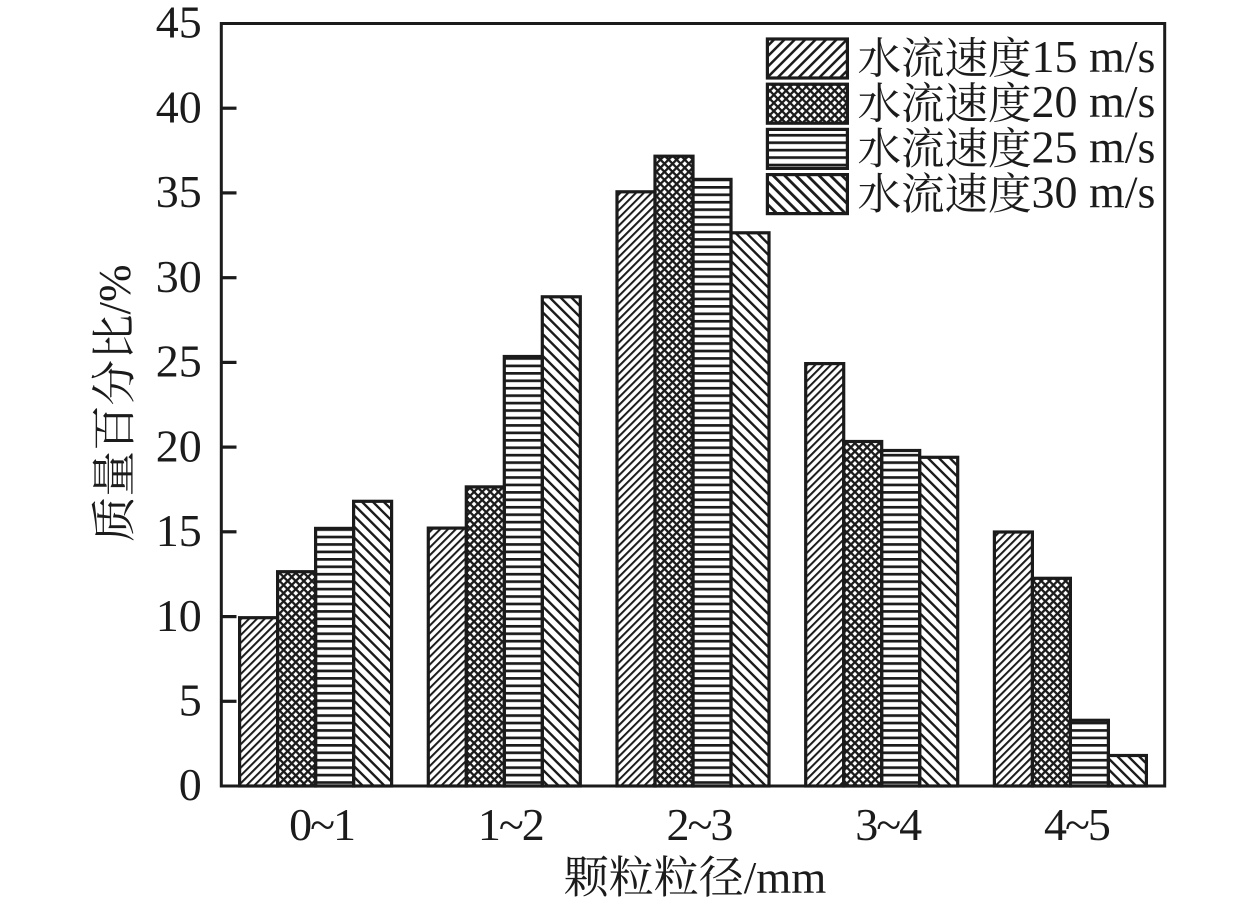 Image resolution: width=1259 pixels, height=907 pixels. I want to click on svg-text: 15 m/s, so click(1094, 56).